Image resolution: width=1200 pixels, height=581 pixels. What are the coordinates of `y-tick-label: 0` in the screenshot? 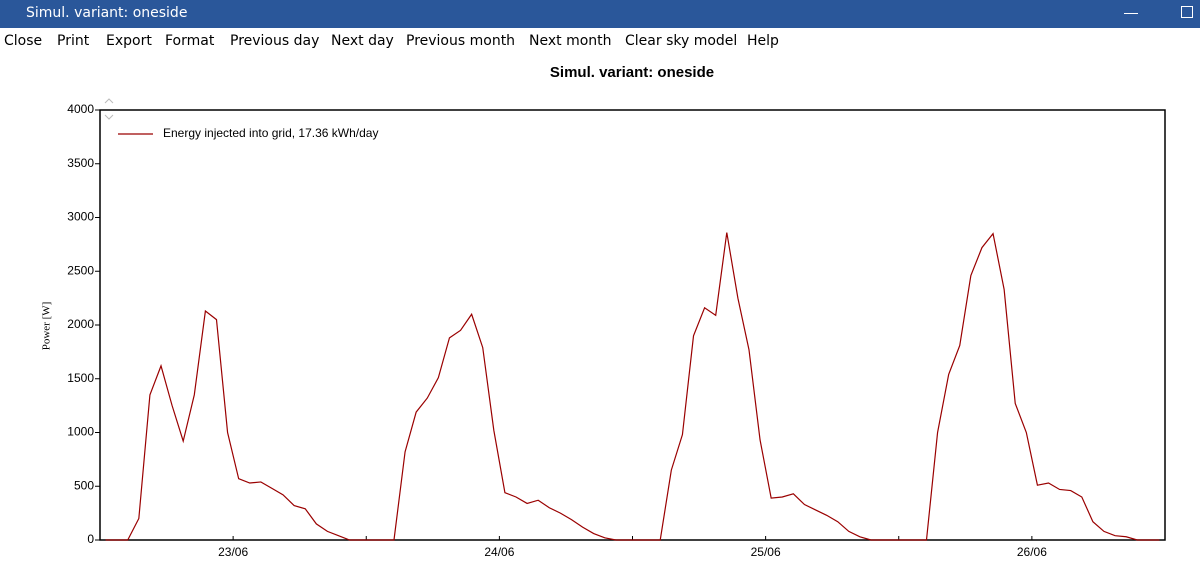 It's located at (90, 539).